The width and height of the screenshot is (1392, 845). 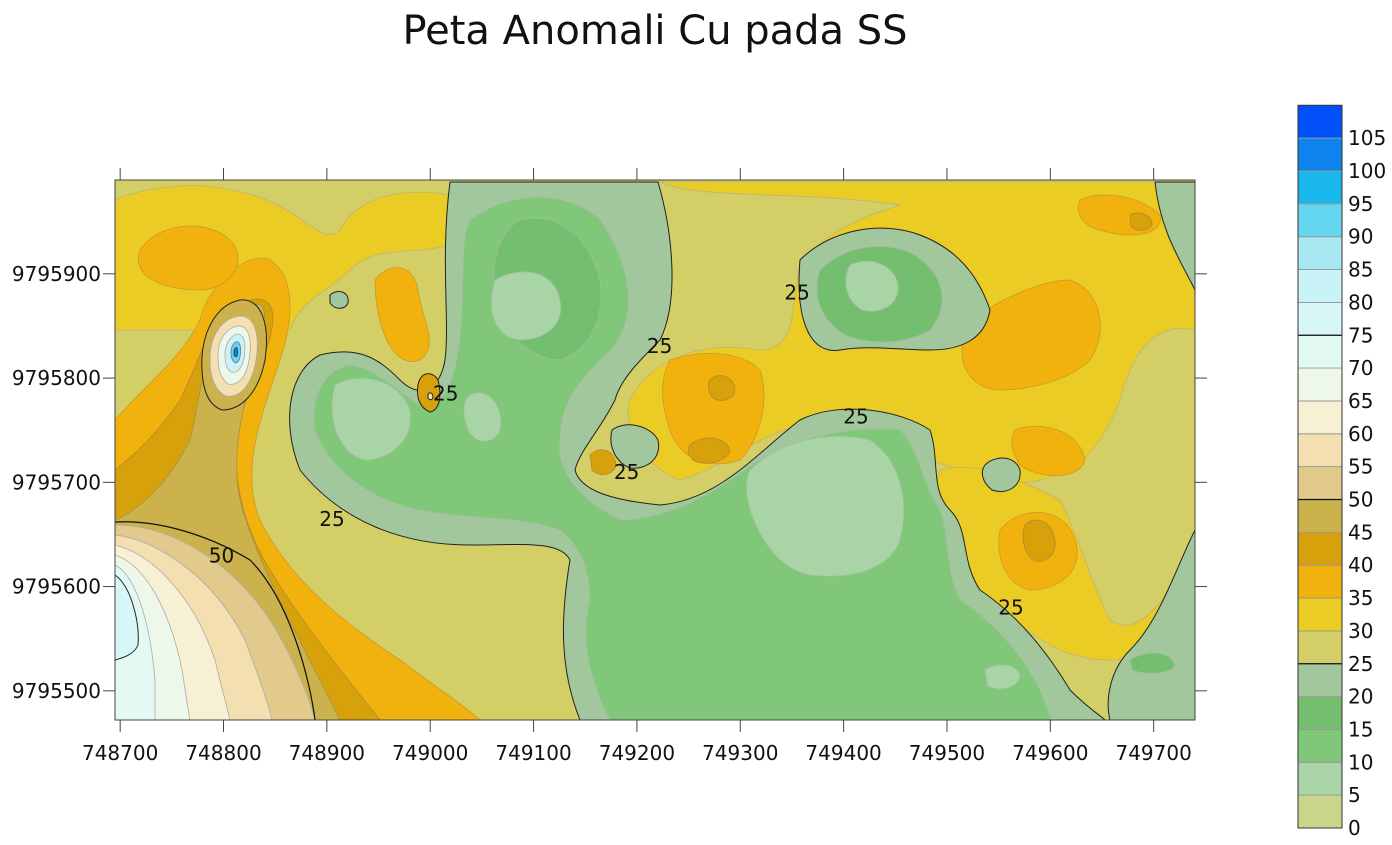 What do you see at coordinates (1360, 697) in the screenshot?
I see `legend-level-label: 20` at bounding box center [1360, 697].